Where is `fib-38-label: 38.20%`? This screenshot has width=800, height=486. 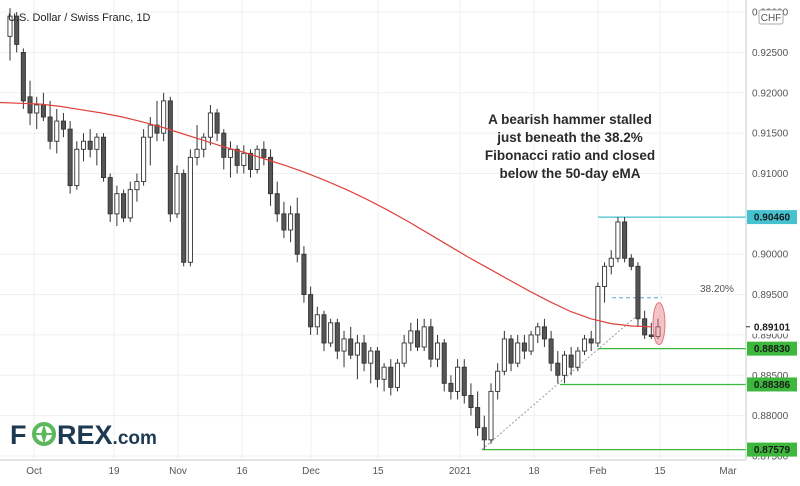
fib-38-label: 38.20% is located at coordinates (717, 289).